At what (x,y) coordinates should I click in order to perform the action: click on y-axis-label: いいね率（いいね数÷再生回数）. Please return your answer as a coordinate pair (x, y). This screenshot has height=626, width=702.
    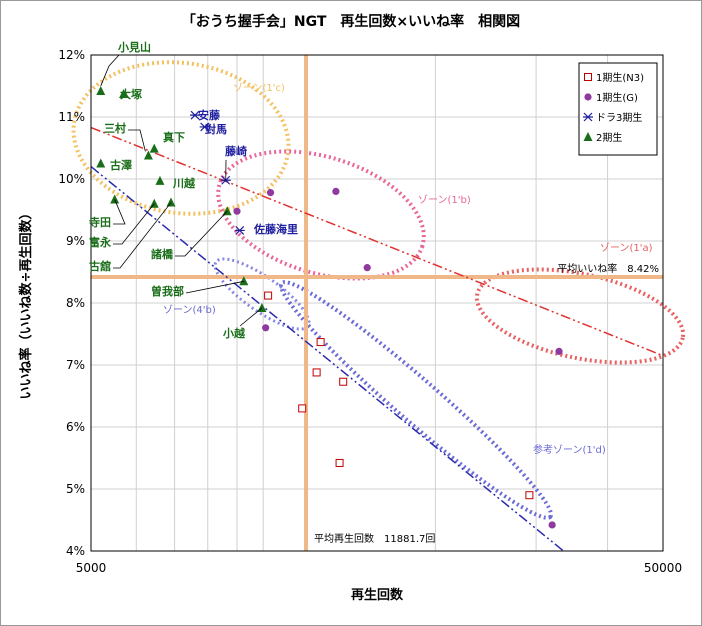
    Looking at the image, I should click on (26, 303).